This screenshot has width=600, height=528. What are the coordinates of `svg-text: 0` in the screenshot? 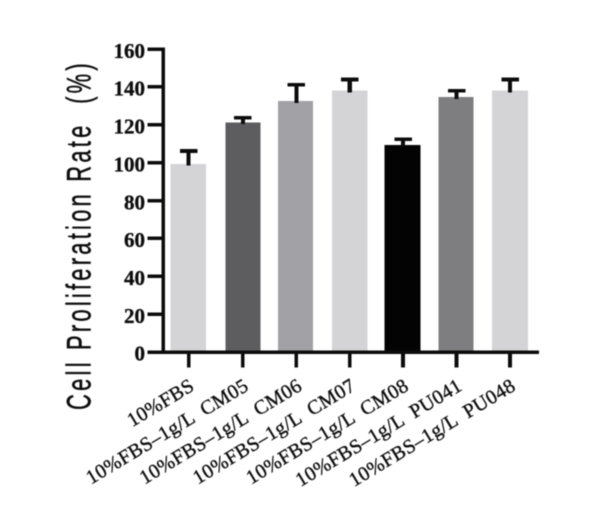 It's located at (140, 354).